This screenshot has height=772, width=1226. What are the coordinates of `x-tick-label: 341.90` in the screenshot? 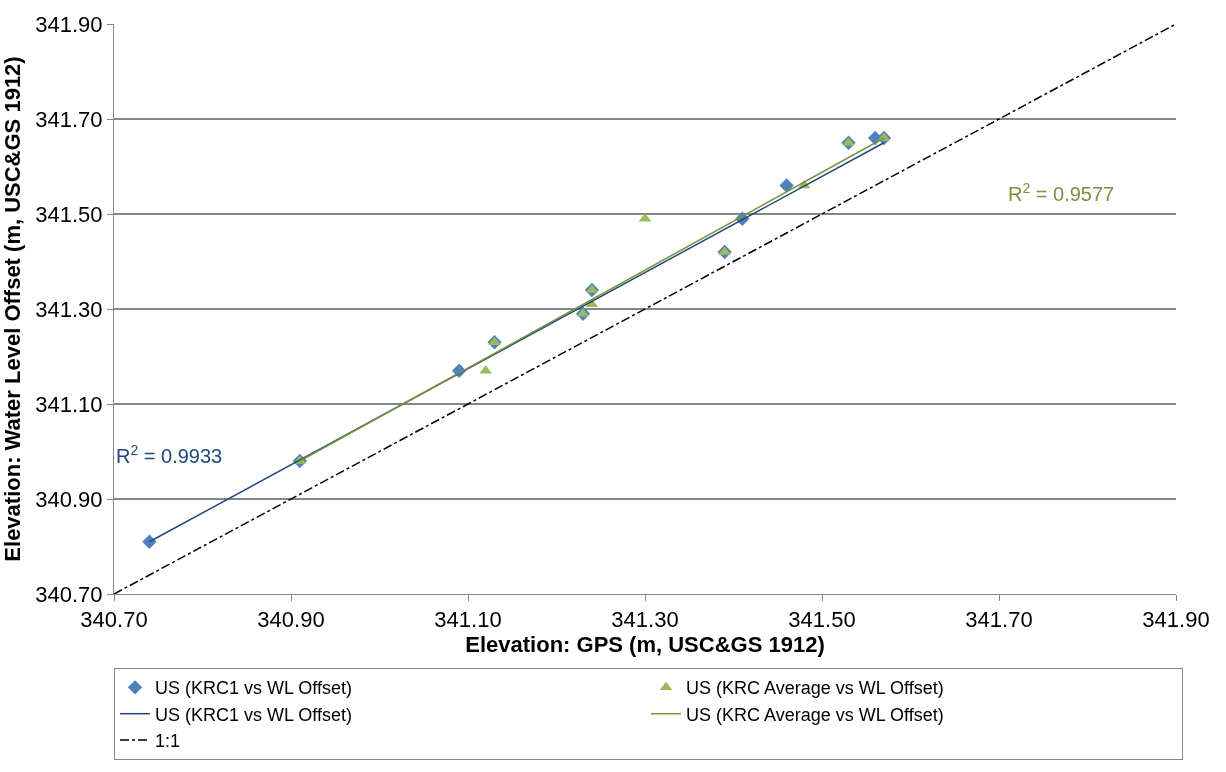 It's located at (1176, 620).